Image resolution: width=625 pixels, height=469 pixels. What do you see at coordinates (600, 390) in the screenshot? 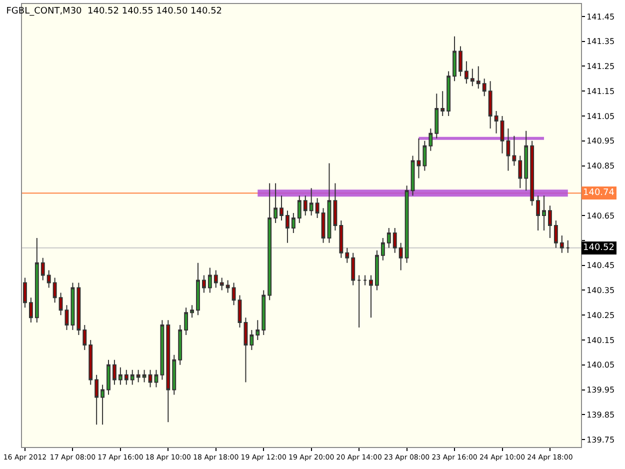
I see `y-tick-label: 139.95` at bounding box center [600, 390].